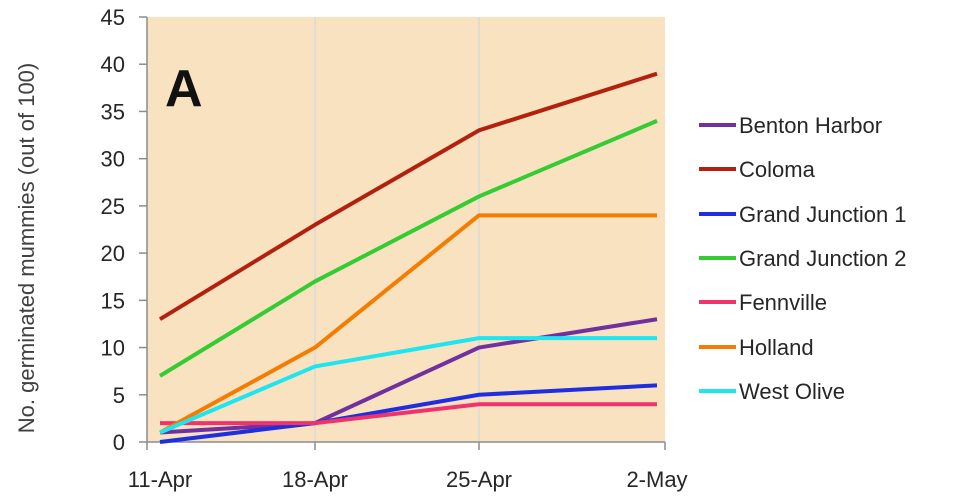 This screenshot has height=504, width=964. Describe the element at coordinates (119, 442) in the screenshot. I see `y-tick-label: 0` at that location.